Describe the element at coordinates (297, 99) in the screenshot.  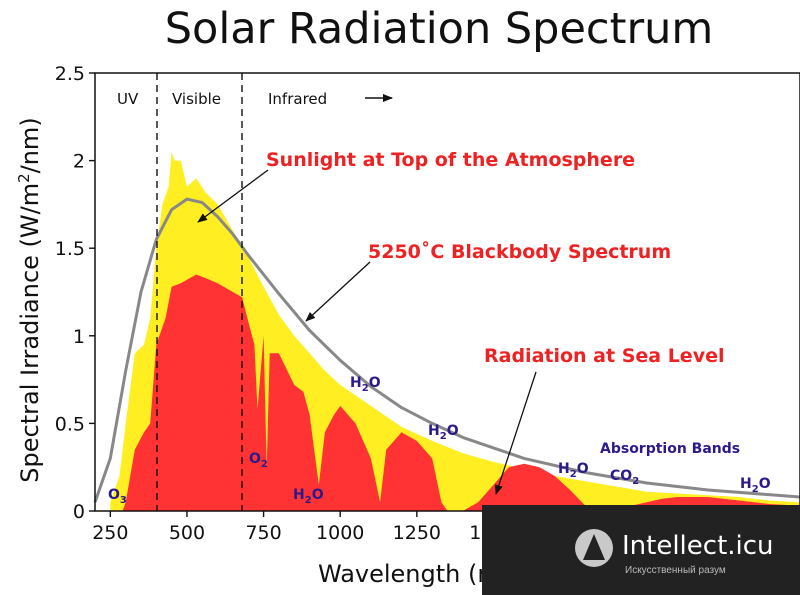
I see `region-label-infrared: Infrared` at that location.